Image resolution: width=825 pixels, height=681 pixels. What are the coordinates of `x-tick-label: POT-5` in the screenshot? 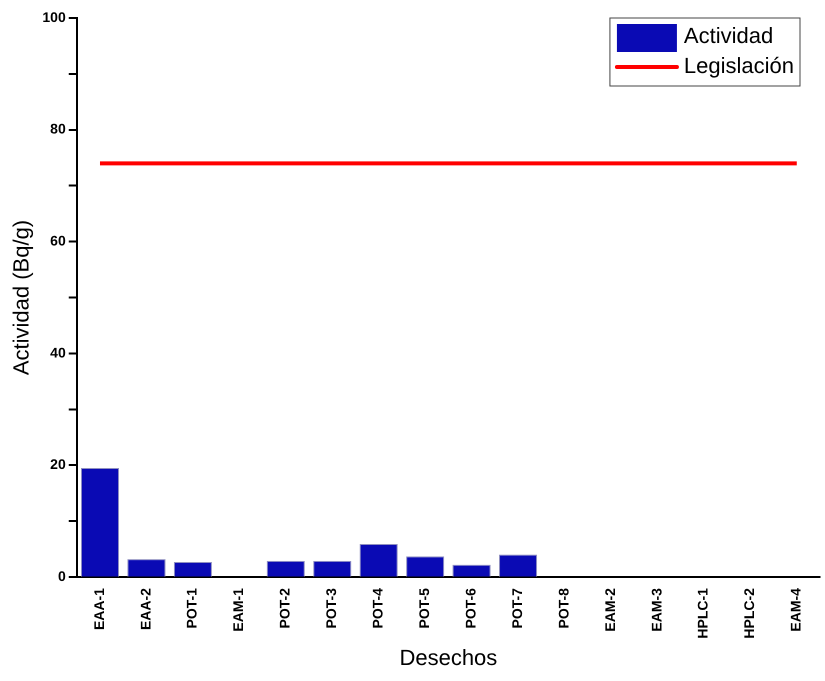 It's located at (424, 608).